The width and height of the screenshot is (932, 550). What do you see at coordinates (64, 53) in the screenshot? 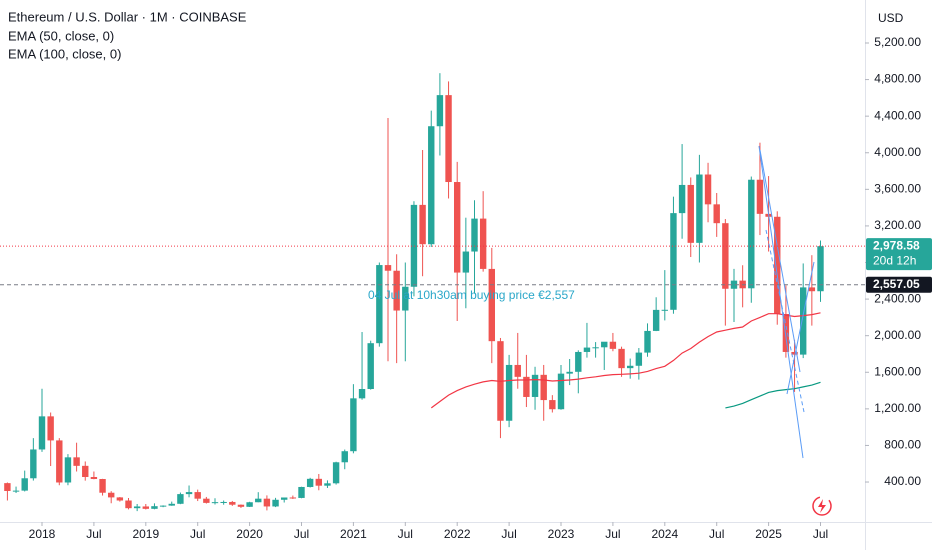
I see `legend-entry: EMA (100, close, 0)` at bounding box center [64, 53].